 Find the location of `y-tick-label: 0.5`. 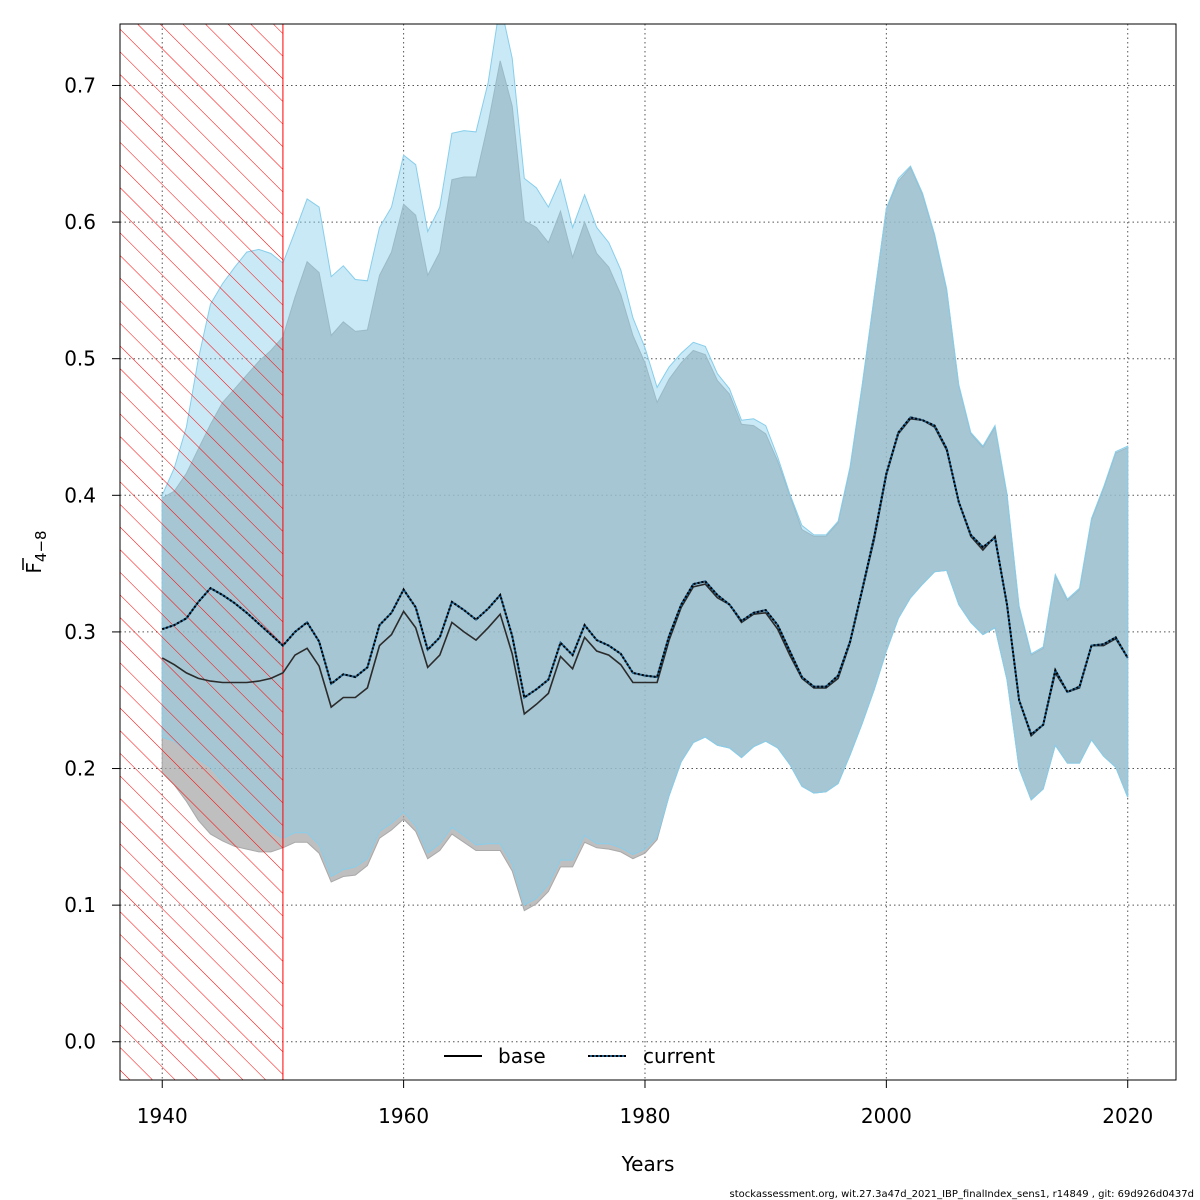

y-tick-label: 0.5 is located at coordinates (80, 359).